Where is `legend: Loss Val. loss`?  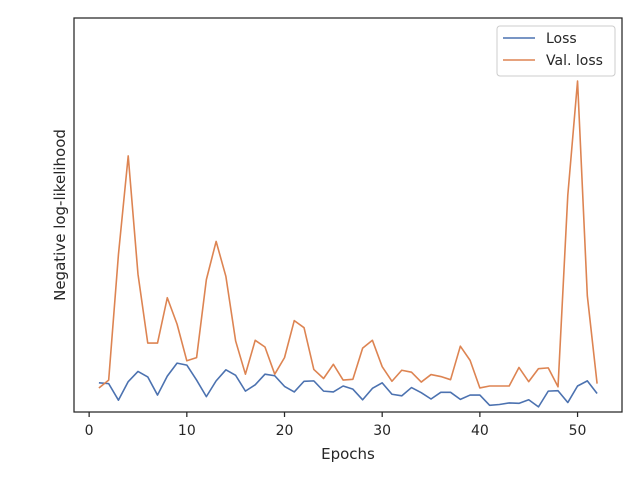 legend: Loss Val. loss is located at coordinates (556, 51).